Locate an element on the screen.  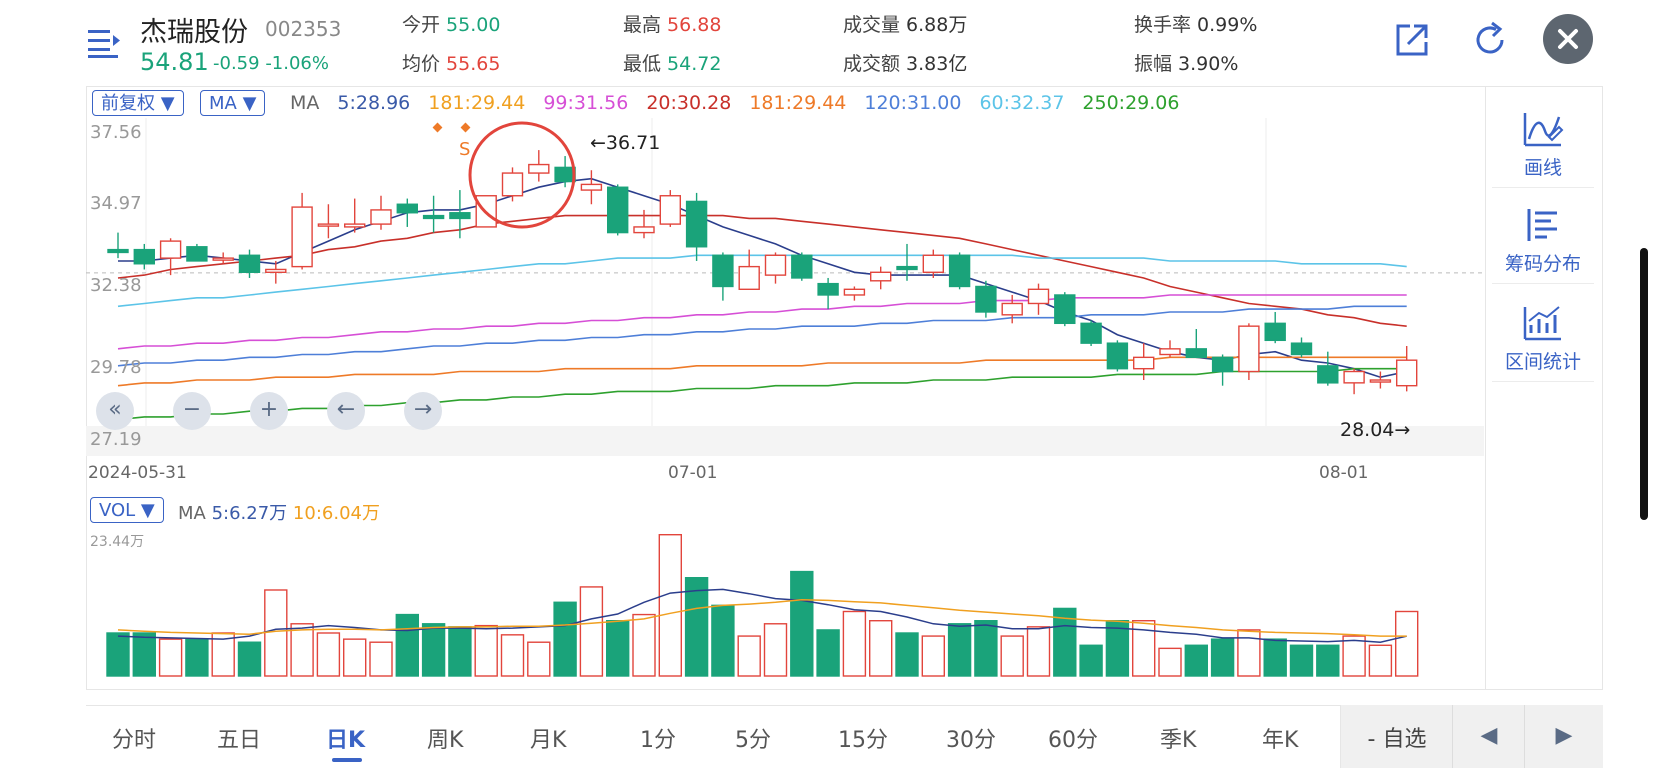
stat-value: 0.99% is located at coordinates (1227, 25).